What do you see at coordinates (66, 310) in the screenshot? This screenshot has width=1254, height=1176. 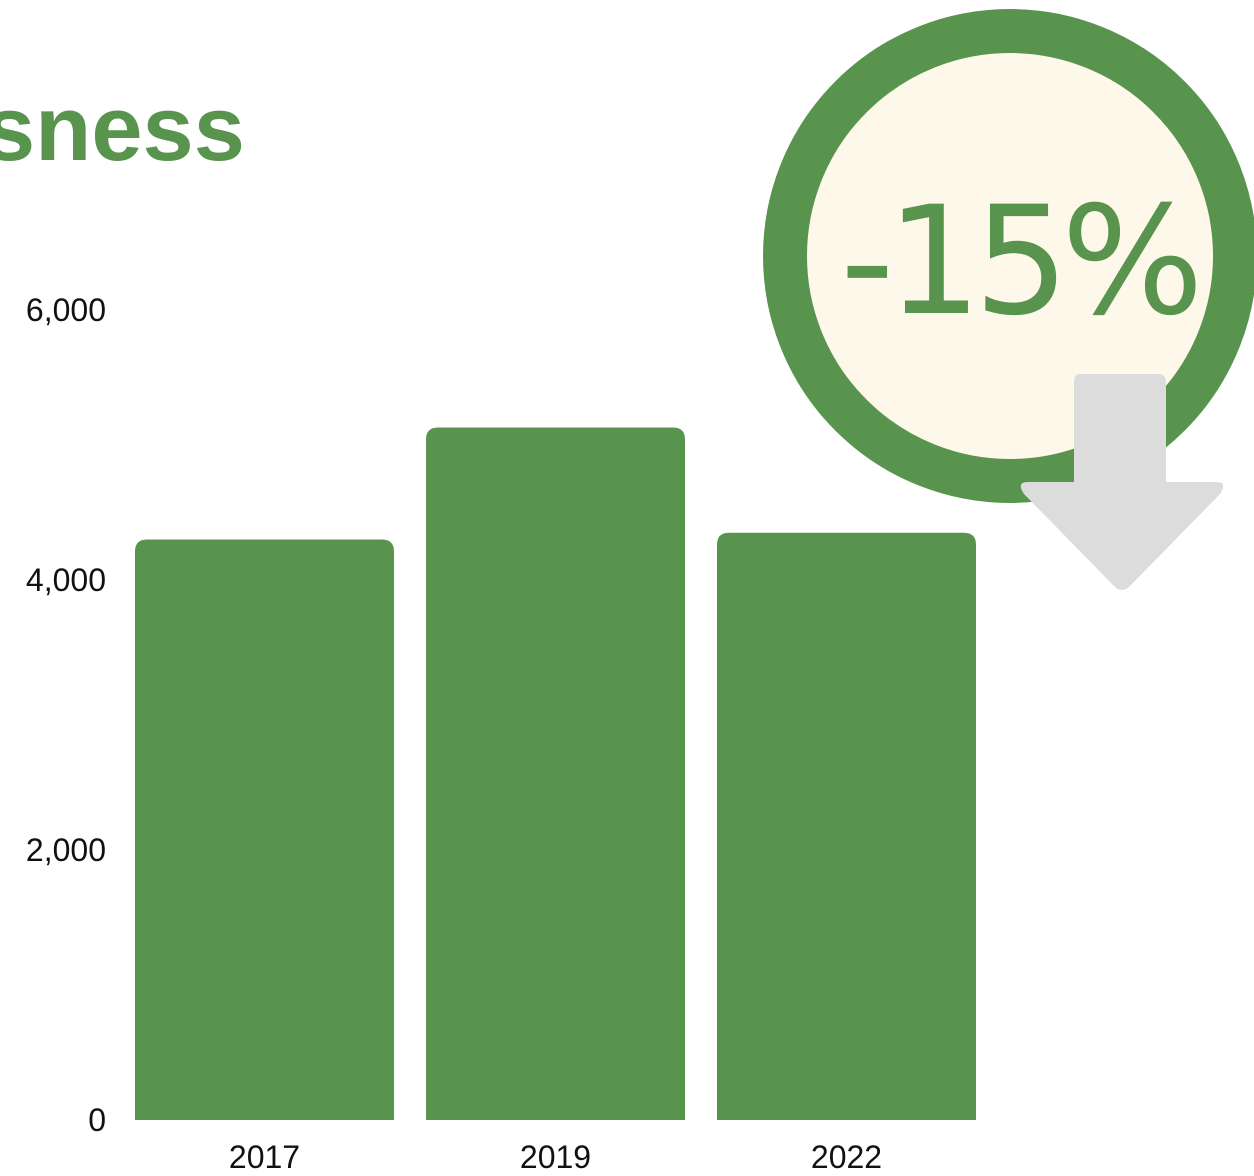 I see `y-tick-label: 6,000` at bounding box center [66, 310].